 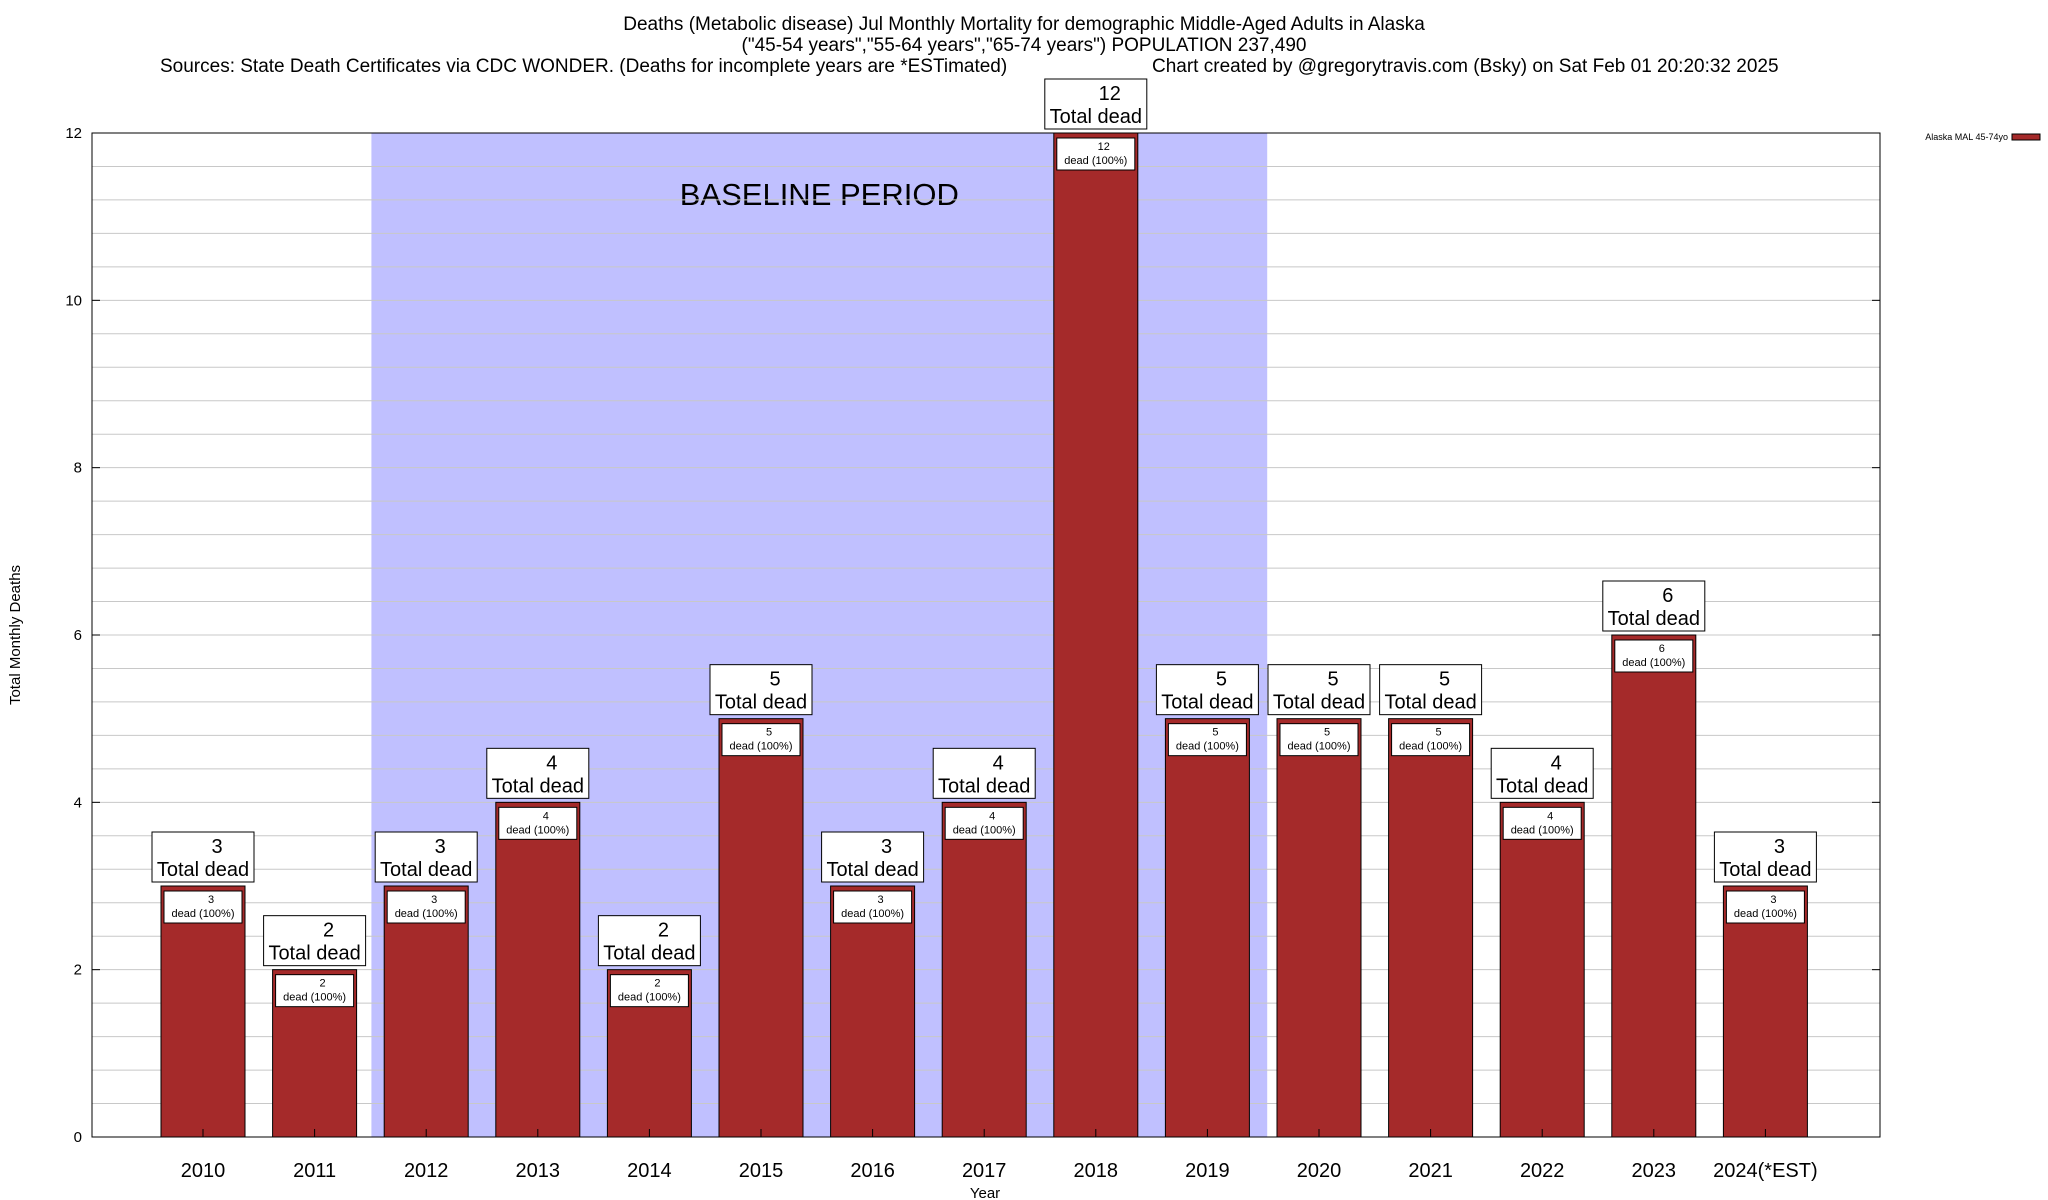 I want to click on y-axis-label: Total Monthly Deaths, so click(x=15, y=635).